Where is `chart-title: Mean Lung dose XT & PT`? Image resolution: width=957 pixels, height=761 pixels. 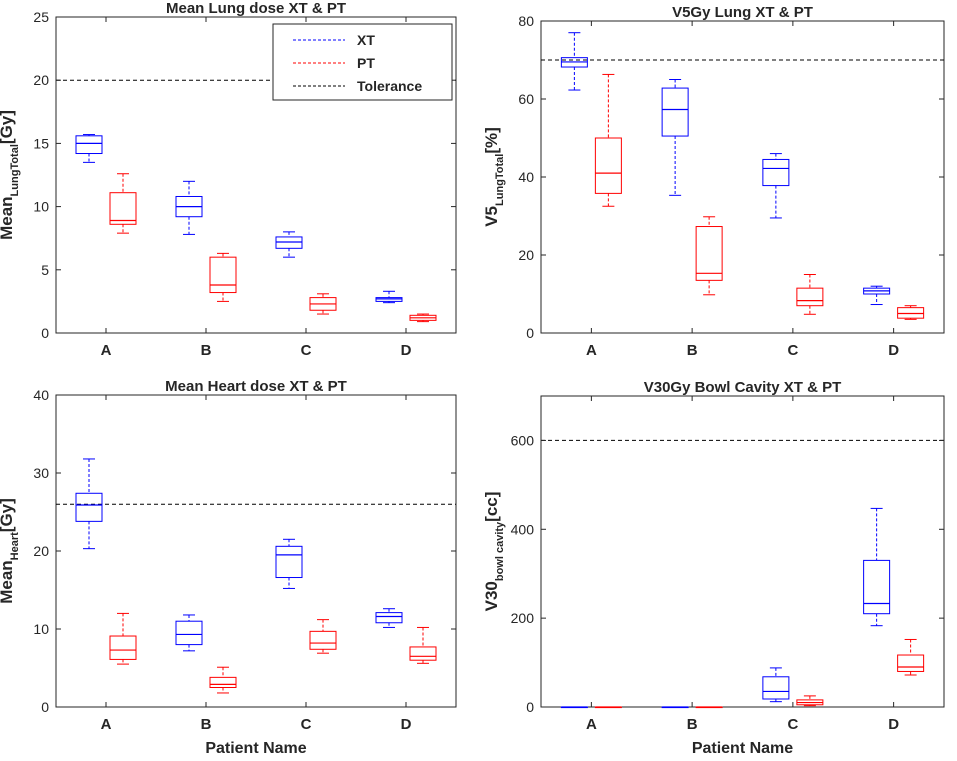 chart-title: Mean Lung dose XT & PT is located at coordinates (256, 8).